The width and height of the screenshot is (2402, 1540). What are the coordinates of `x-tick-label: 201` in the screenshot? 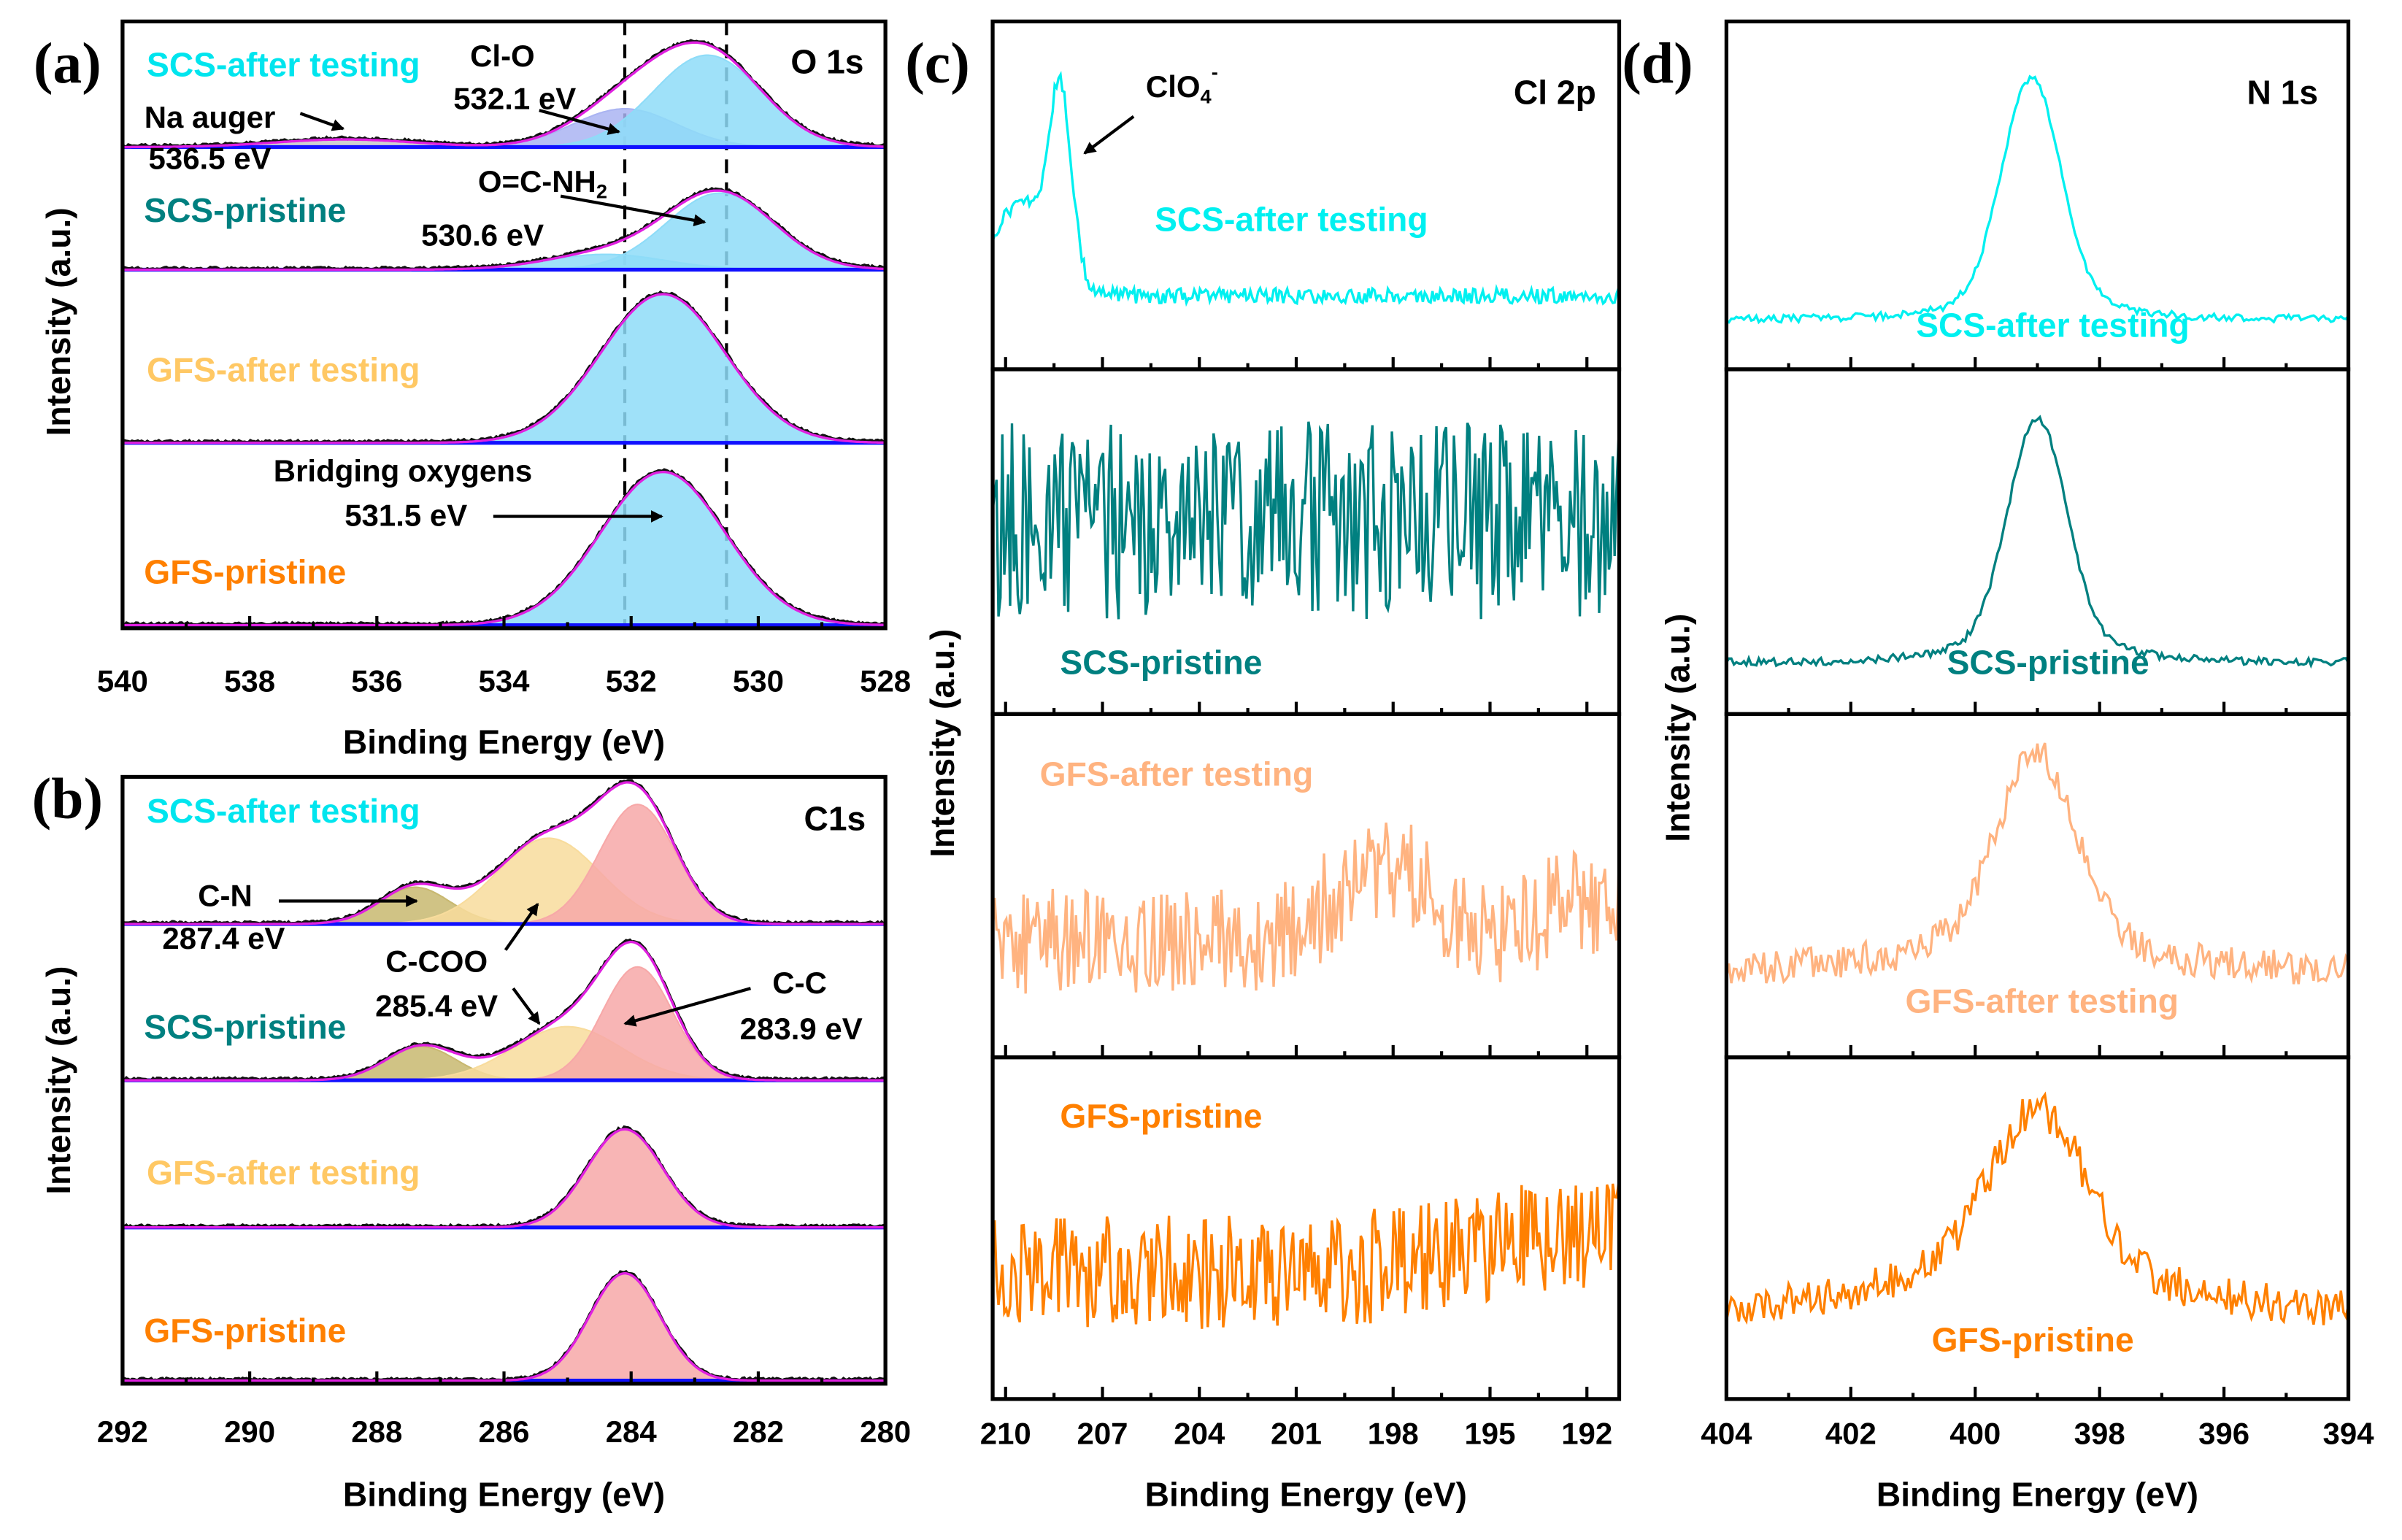 It's located at (1296, 1433).